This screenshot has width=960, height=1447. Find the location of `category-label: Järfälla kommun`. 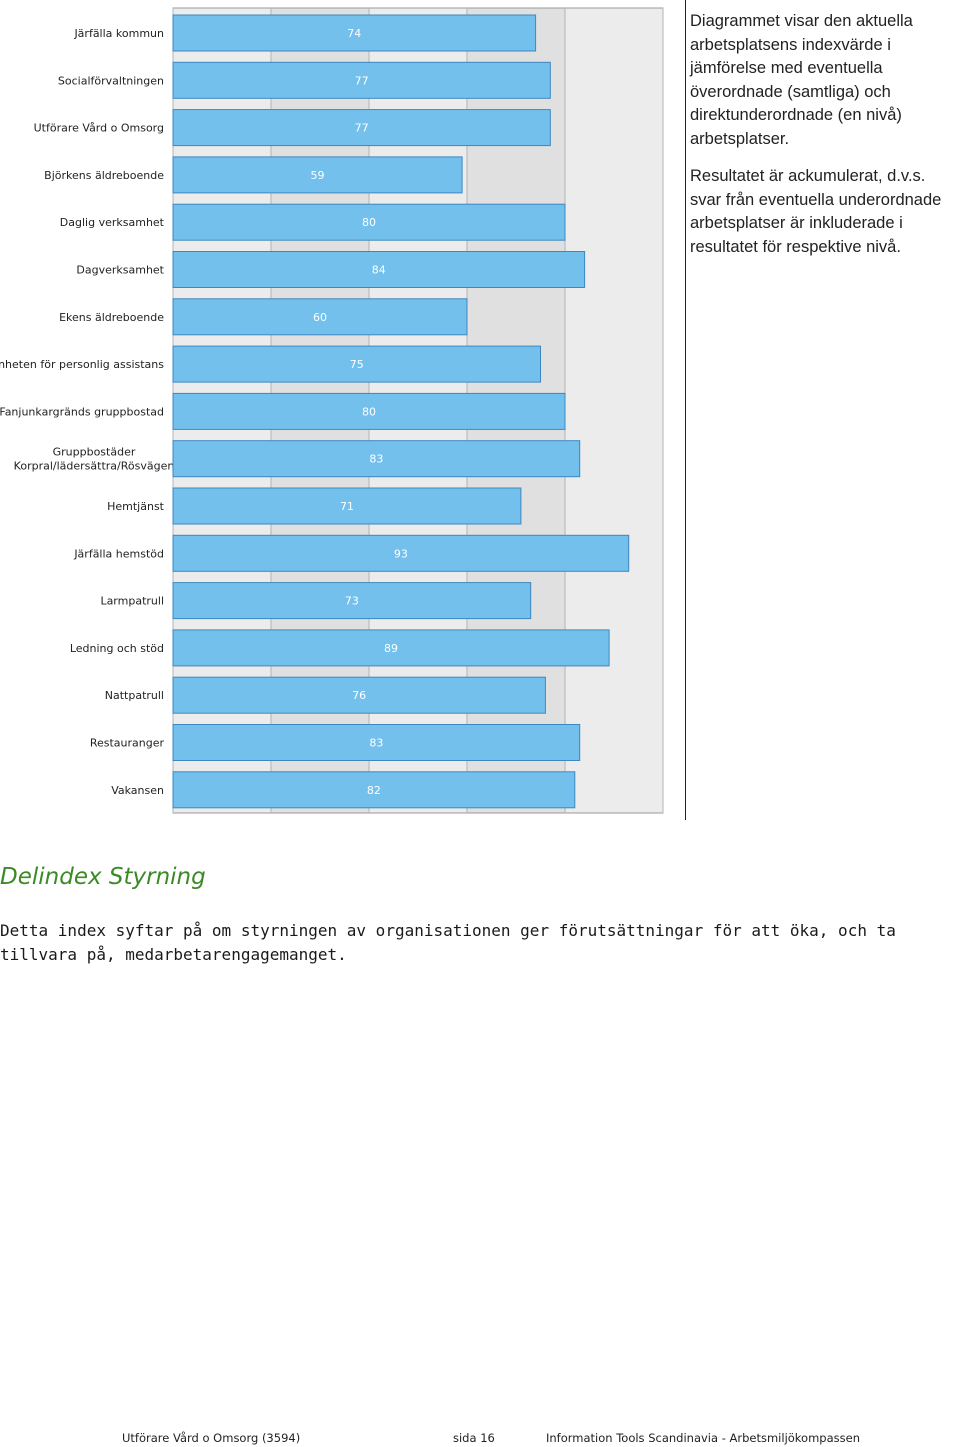

category-label: Järfälla kommun is located at coordinates (118, 33).